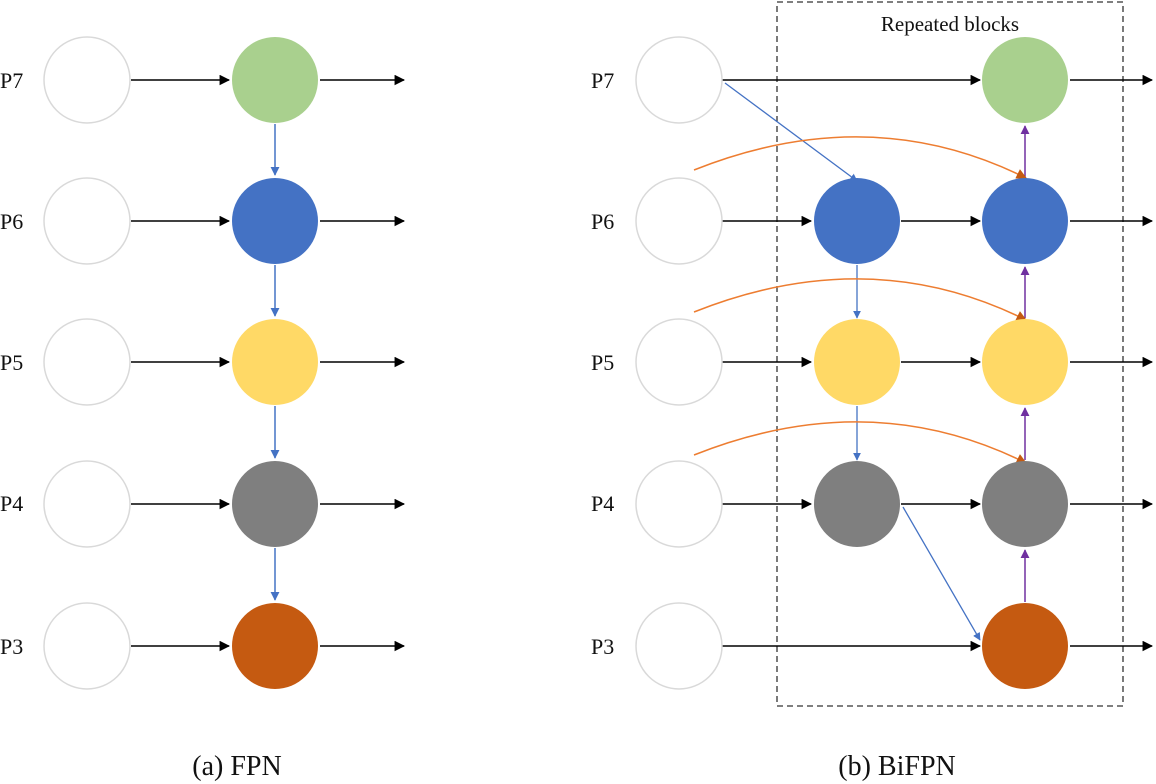  What do you see at coordinates (679, 221) in the screenshot?
I see `bifpn-input-node-p6` at bounding box center [679, 221].